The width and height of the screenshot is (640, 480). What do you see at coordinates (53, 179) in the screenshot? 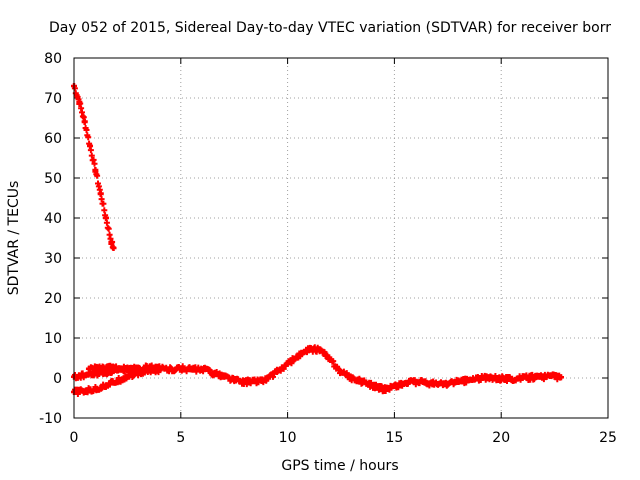
I see `y-tick-label: 50` at bounding box center [53, 179].